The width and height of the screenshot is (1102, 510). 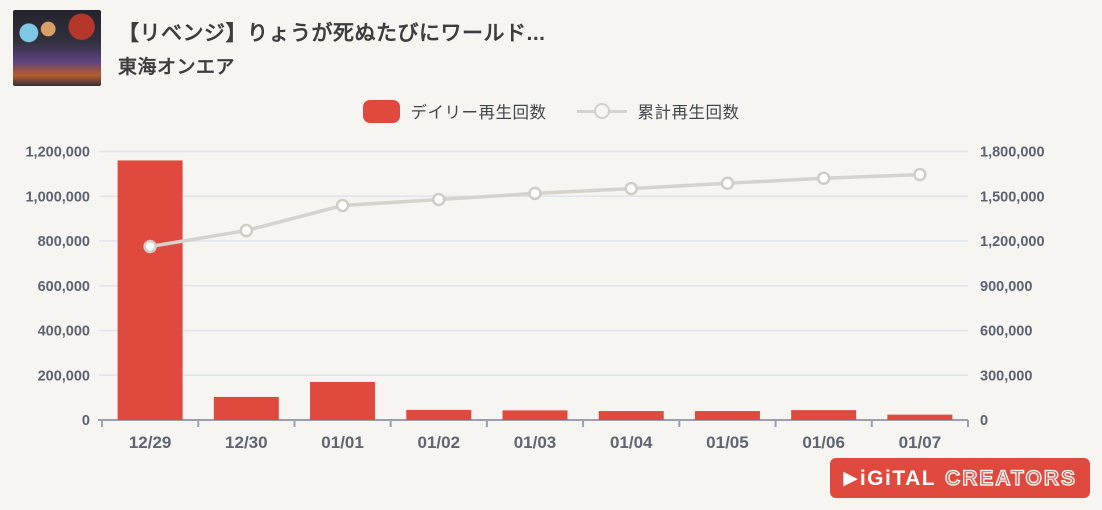 I want to click on cumulative-point-01/07, so click(x=920, y=174).